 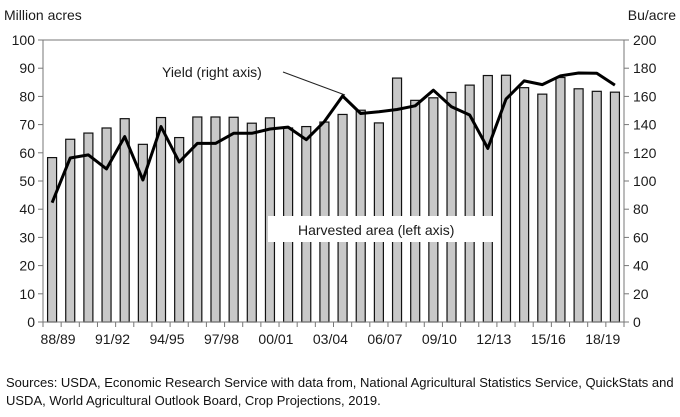 I want to click on bar-12/13, so click(x=487, y=198).